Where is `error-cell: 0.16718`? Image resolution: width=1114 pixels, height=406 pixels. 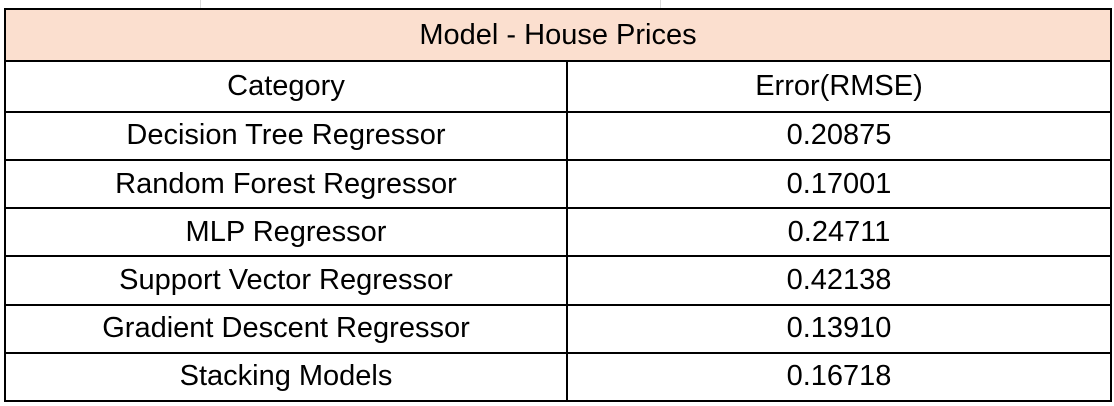 error-cell: 0.16718 is located at coordinates (839, 377).